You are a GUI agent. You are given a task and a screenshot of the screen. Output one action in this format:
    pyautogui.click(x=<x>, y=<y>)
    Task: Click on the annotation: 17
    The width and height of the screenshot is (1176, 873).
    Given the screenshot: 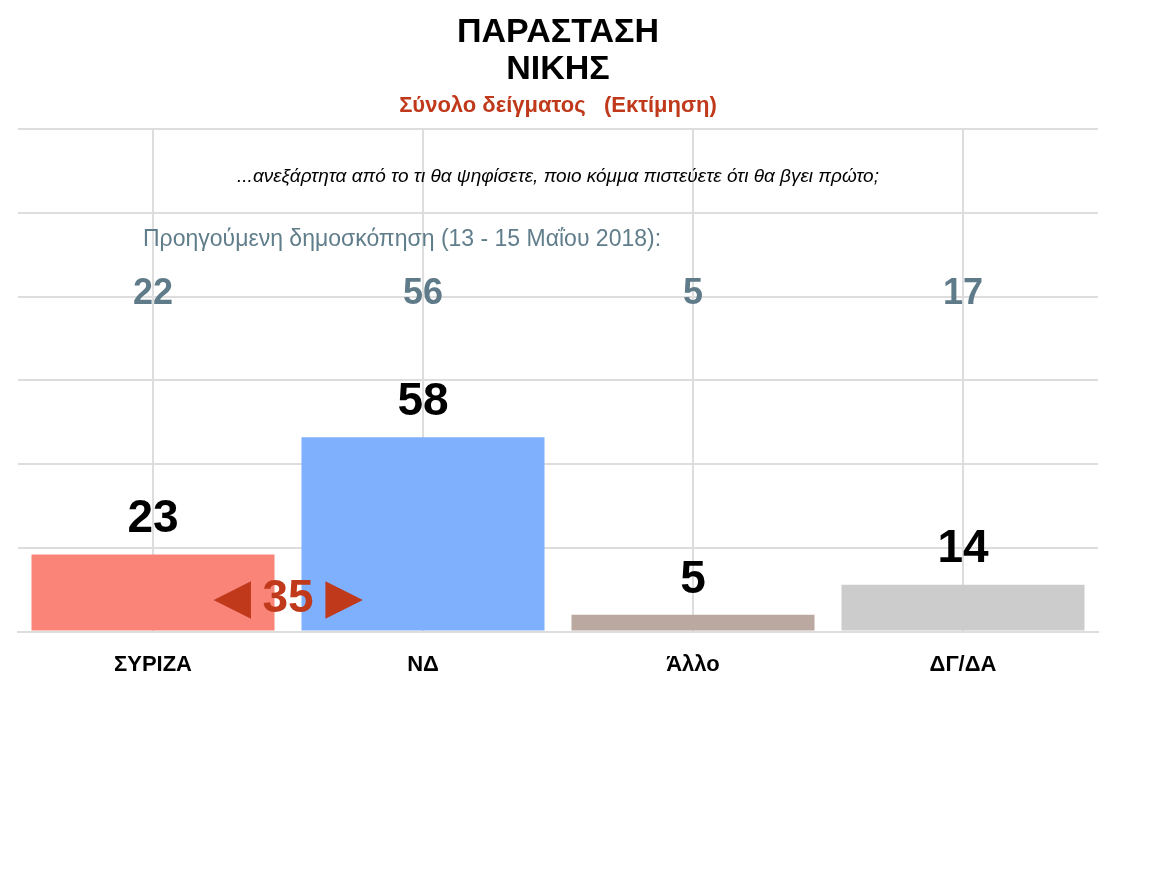 What is the action you would take?
    pyautogui.click(x=963, y=292)
    